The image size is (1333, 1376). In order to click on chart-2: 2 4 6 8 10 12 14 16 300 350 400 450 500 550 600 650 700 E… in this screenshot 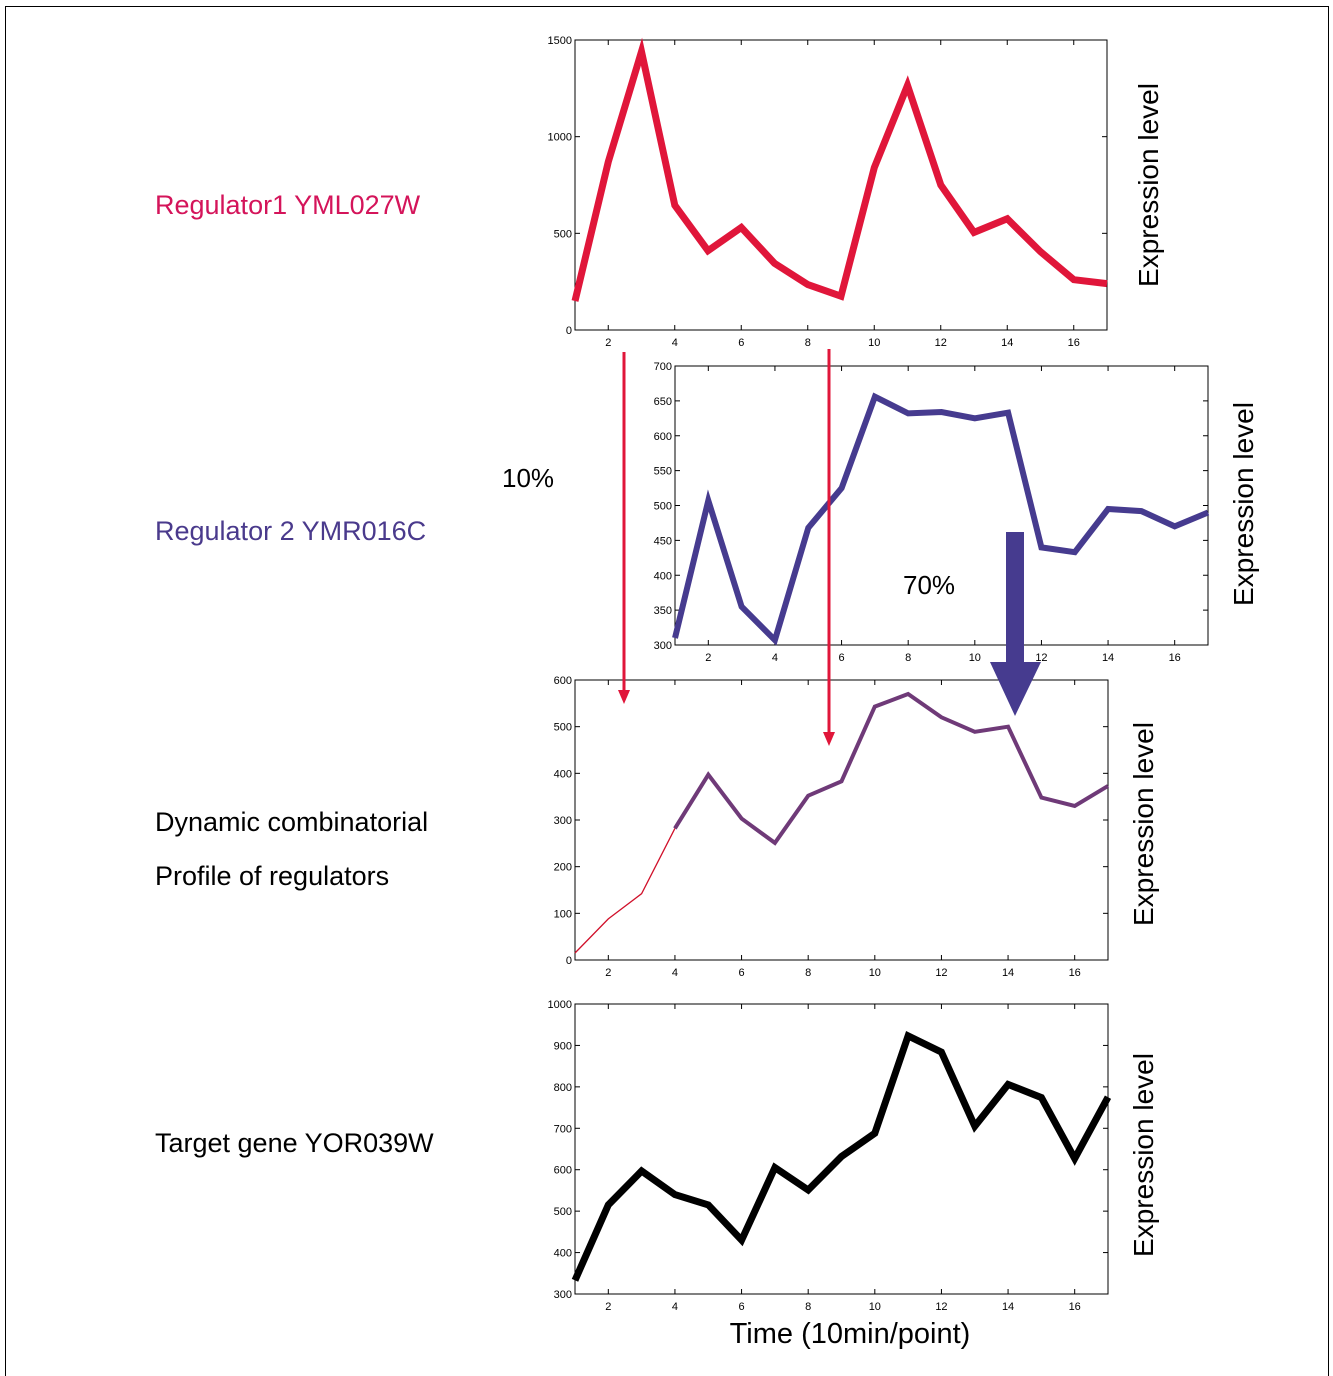, I will do `click(956, 512)`.